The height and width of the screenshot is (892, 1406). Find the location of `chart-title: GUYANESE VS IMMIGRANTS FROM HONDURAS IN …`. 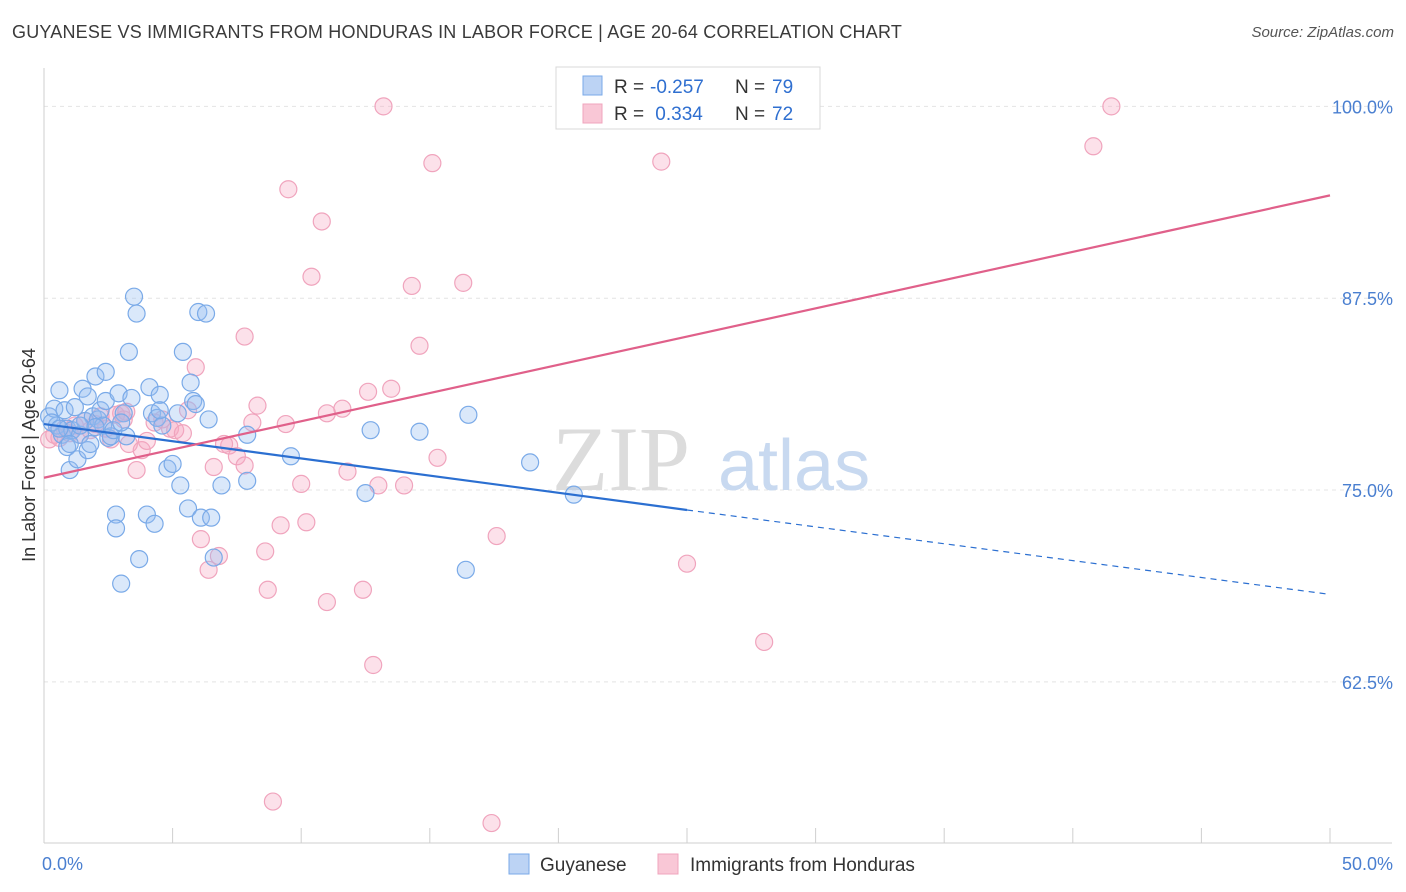

chart-title: GUYANESE VS IMMIGRANTS FROM HONDURAS IN … is located at coordinates (457, 32).